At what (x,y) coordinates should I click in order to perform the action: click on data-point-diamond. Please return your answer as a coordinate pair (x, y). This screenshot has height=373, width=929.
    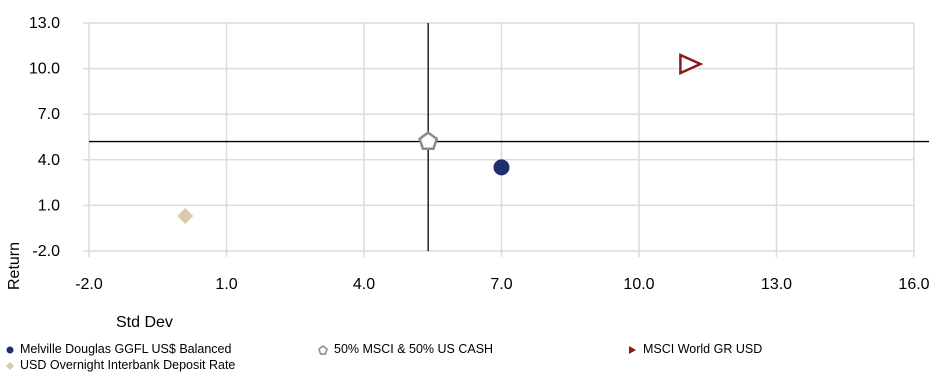
    Looking at the image, I should click on (185, 216).